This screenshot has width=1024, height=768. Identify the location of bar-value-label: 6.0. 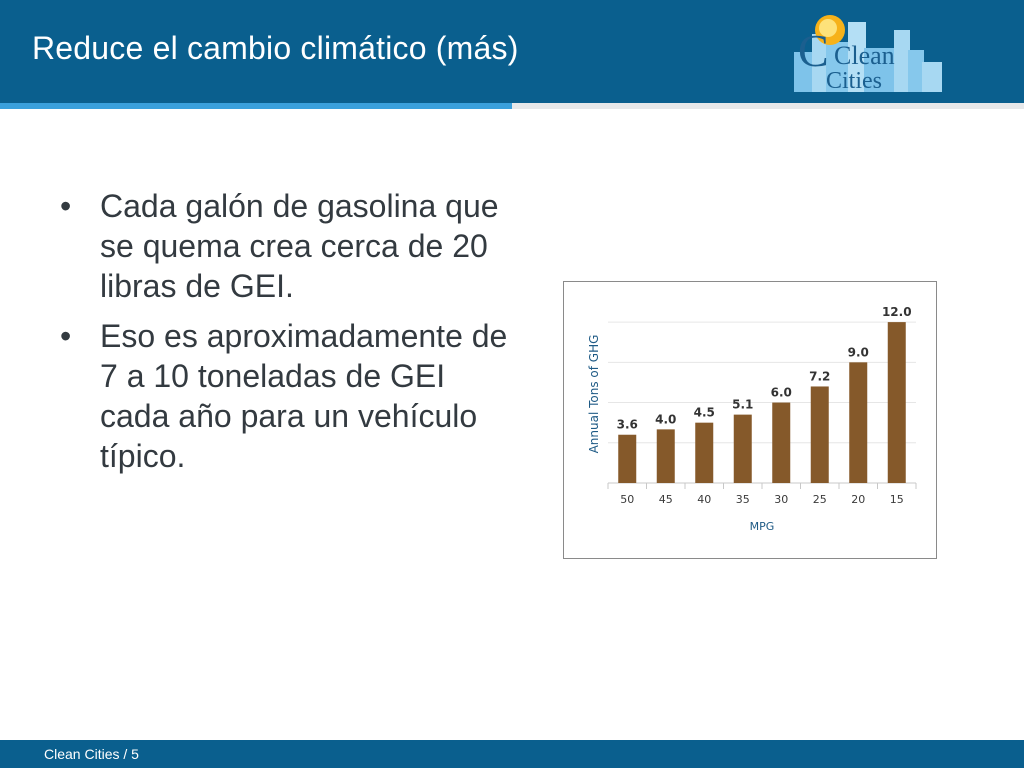
(781, 393).